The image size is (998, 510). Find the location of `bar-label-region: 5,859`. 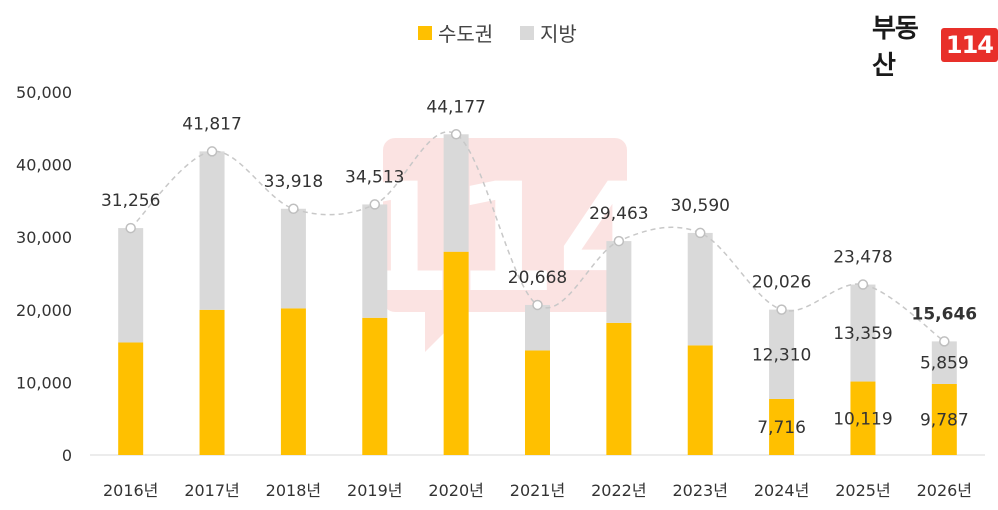

bar-label-region: 5,859 is located at coordinates (944, 364).